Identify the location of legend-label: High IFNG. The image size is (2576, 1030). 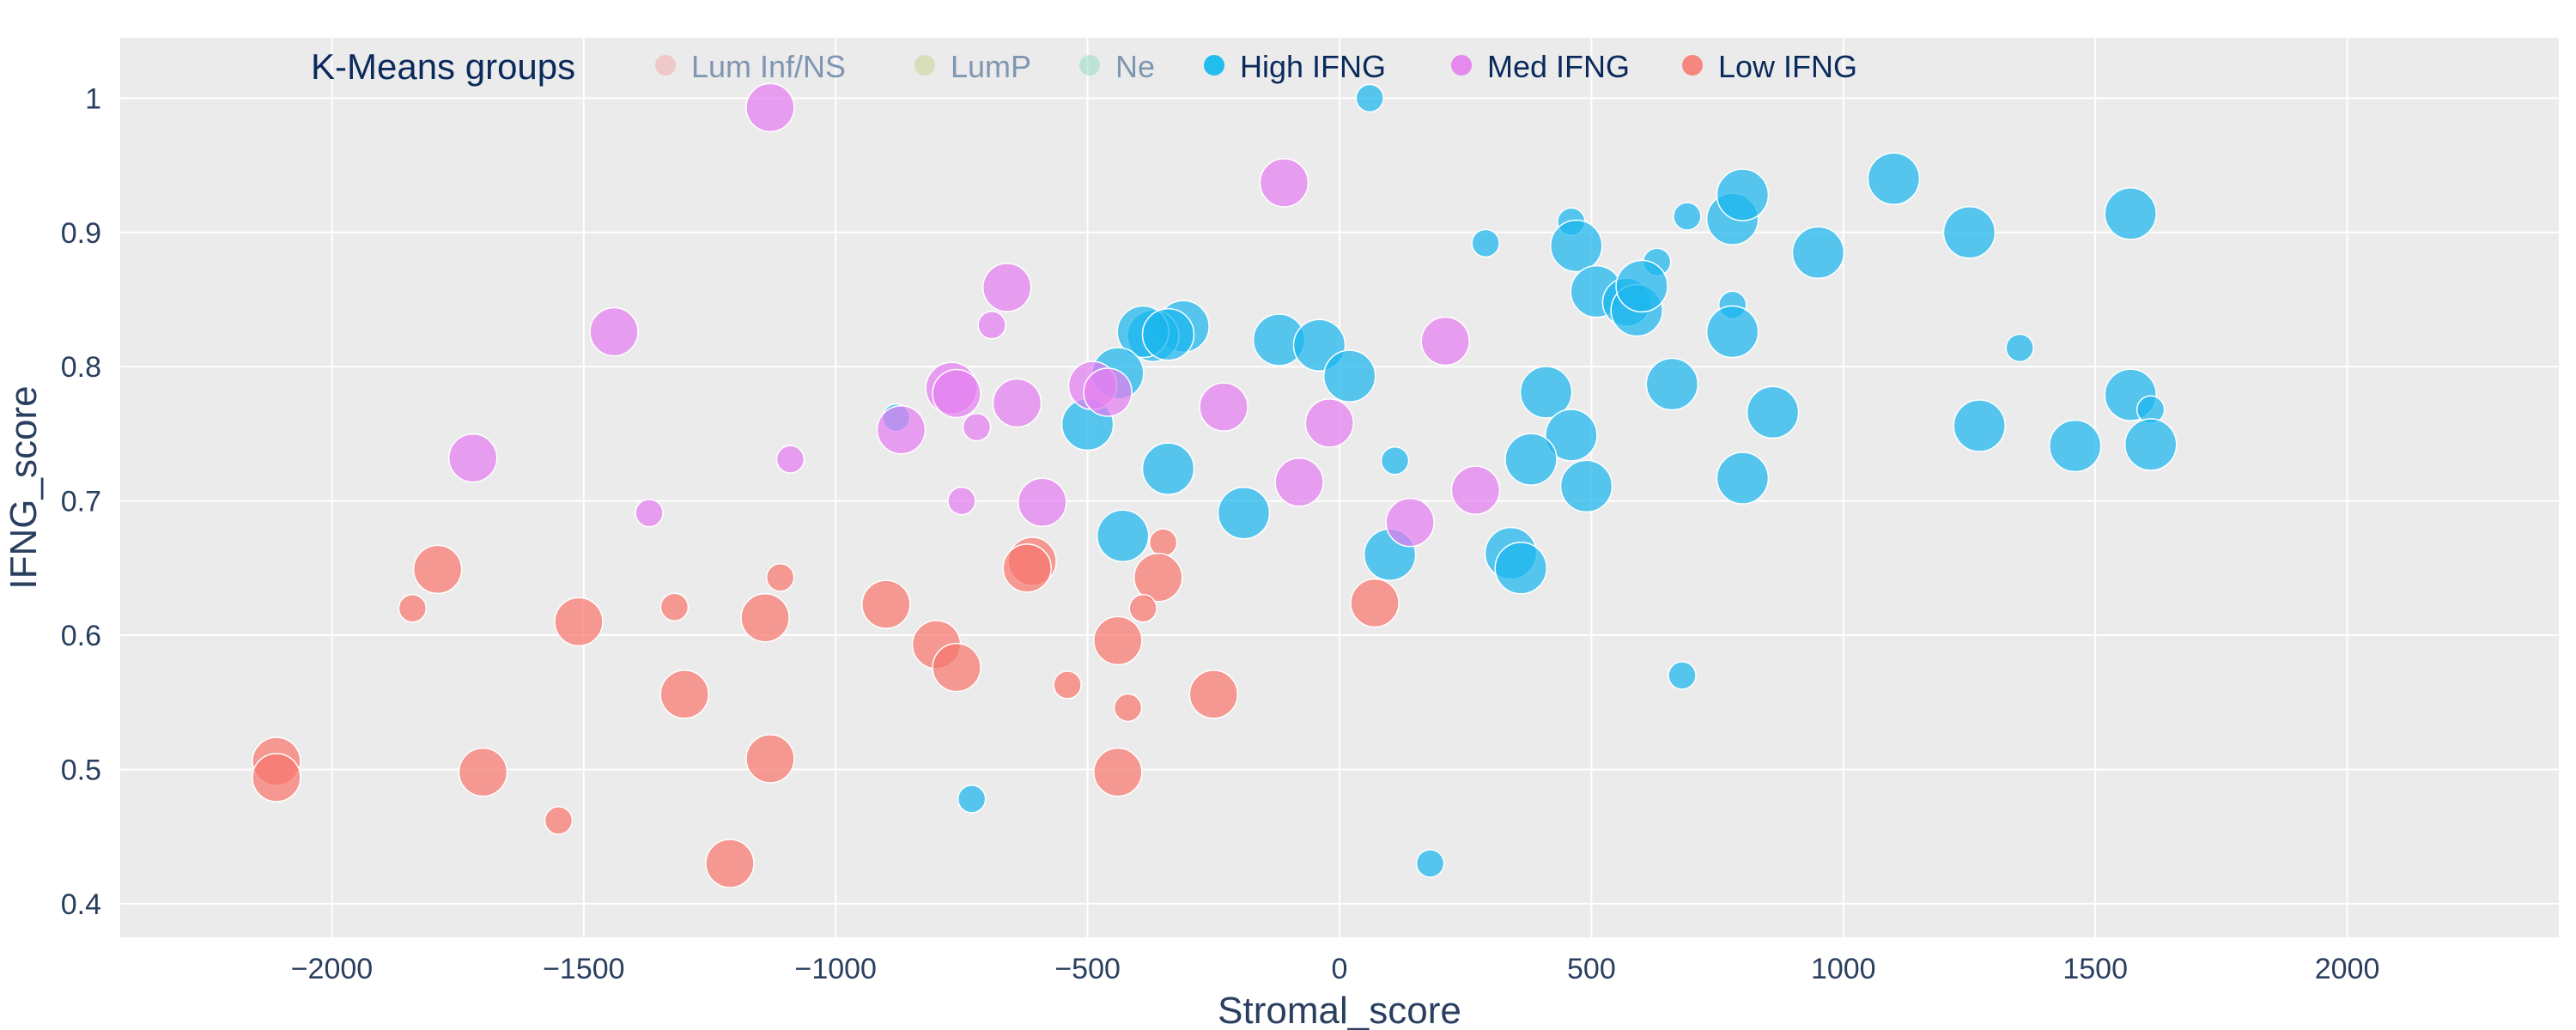
(1313, 66).